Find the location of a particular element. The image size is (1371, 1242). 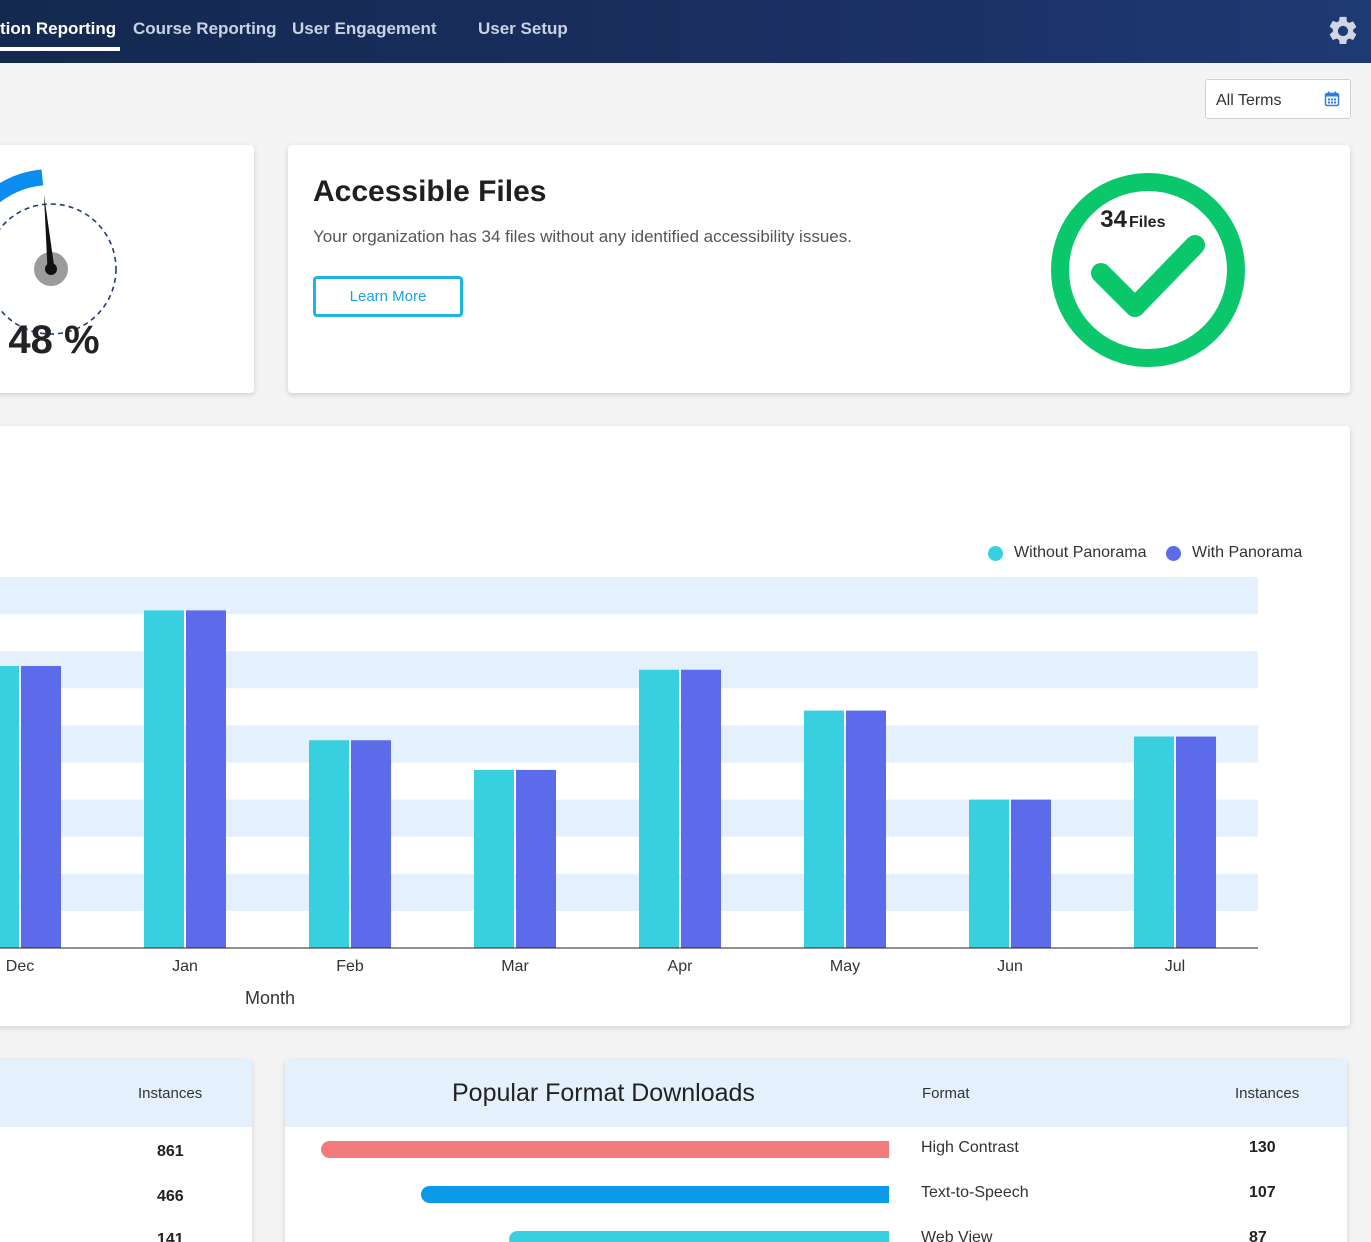

instances-table-card: Instances 861 466 141 is located at coordinates (126, 1150).